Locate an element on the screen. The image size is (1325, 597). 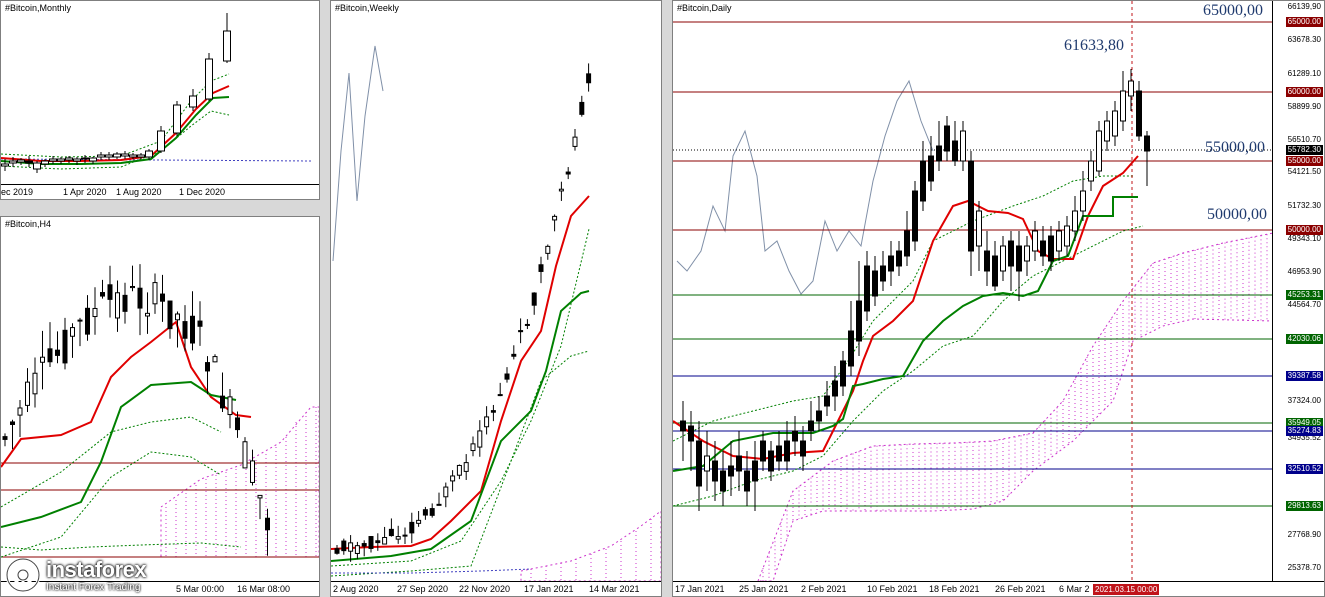
h4-chart-canvas is located at coordinates (160, 439).